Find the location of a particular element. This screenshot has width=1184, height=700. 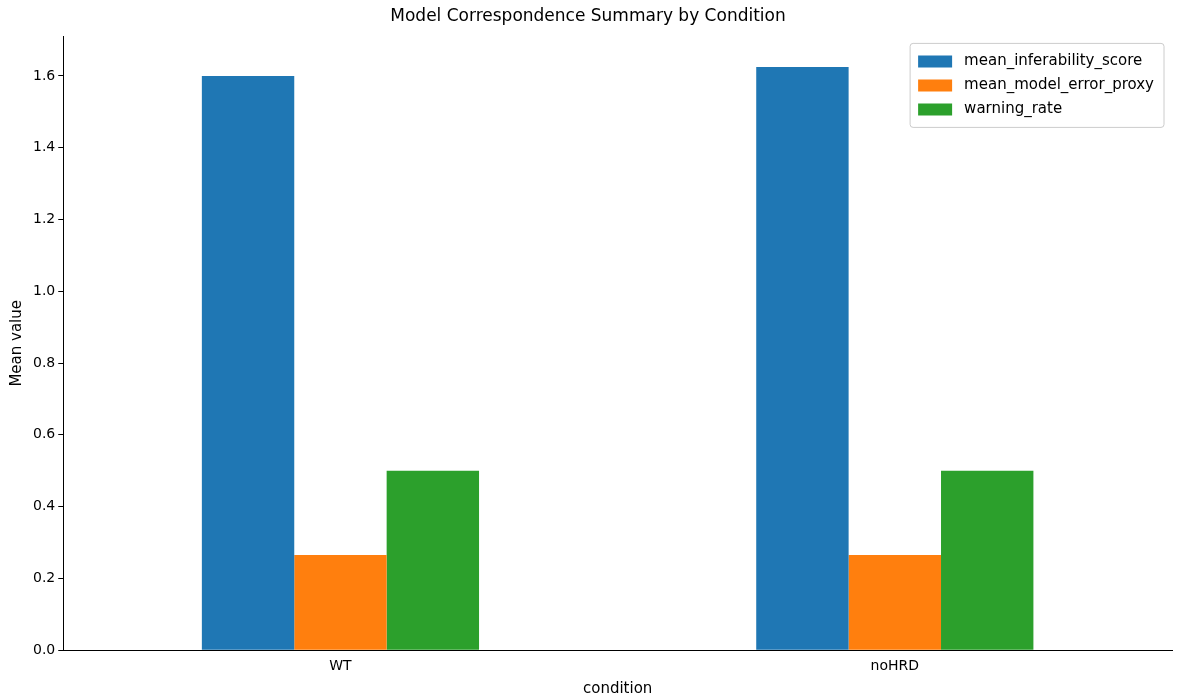

legend-label: mean_inferability_score is located at coordinates (1053, 61).